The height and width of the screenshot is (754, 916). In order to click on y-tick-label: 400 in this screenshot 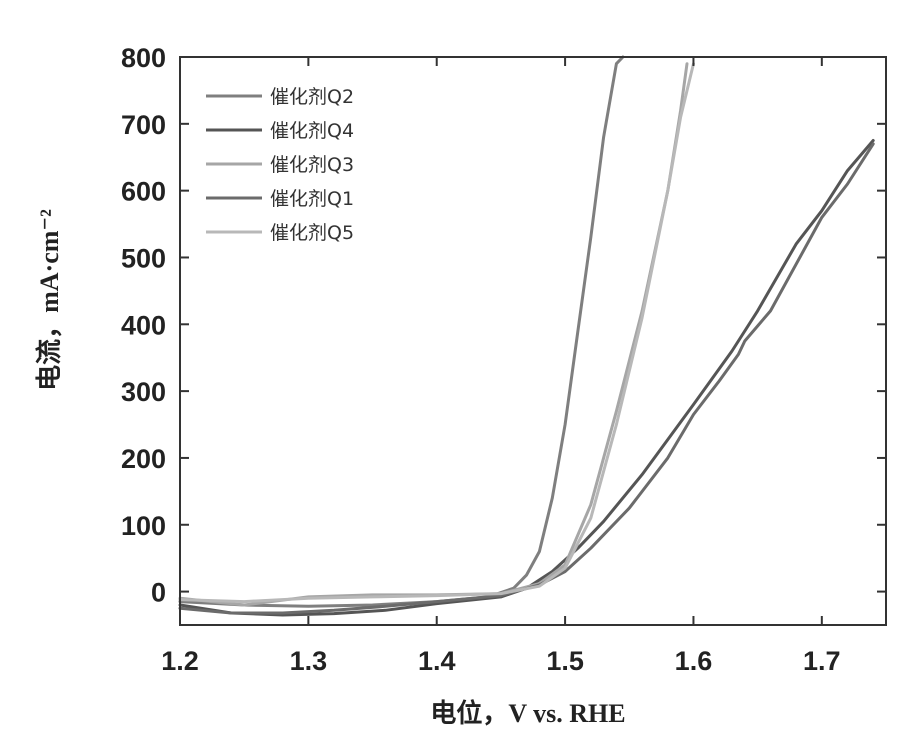, I will do `click(143, 325)`.